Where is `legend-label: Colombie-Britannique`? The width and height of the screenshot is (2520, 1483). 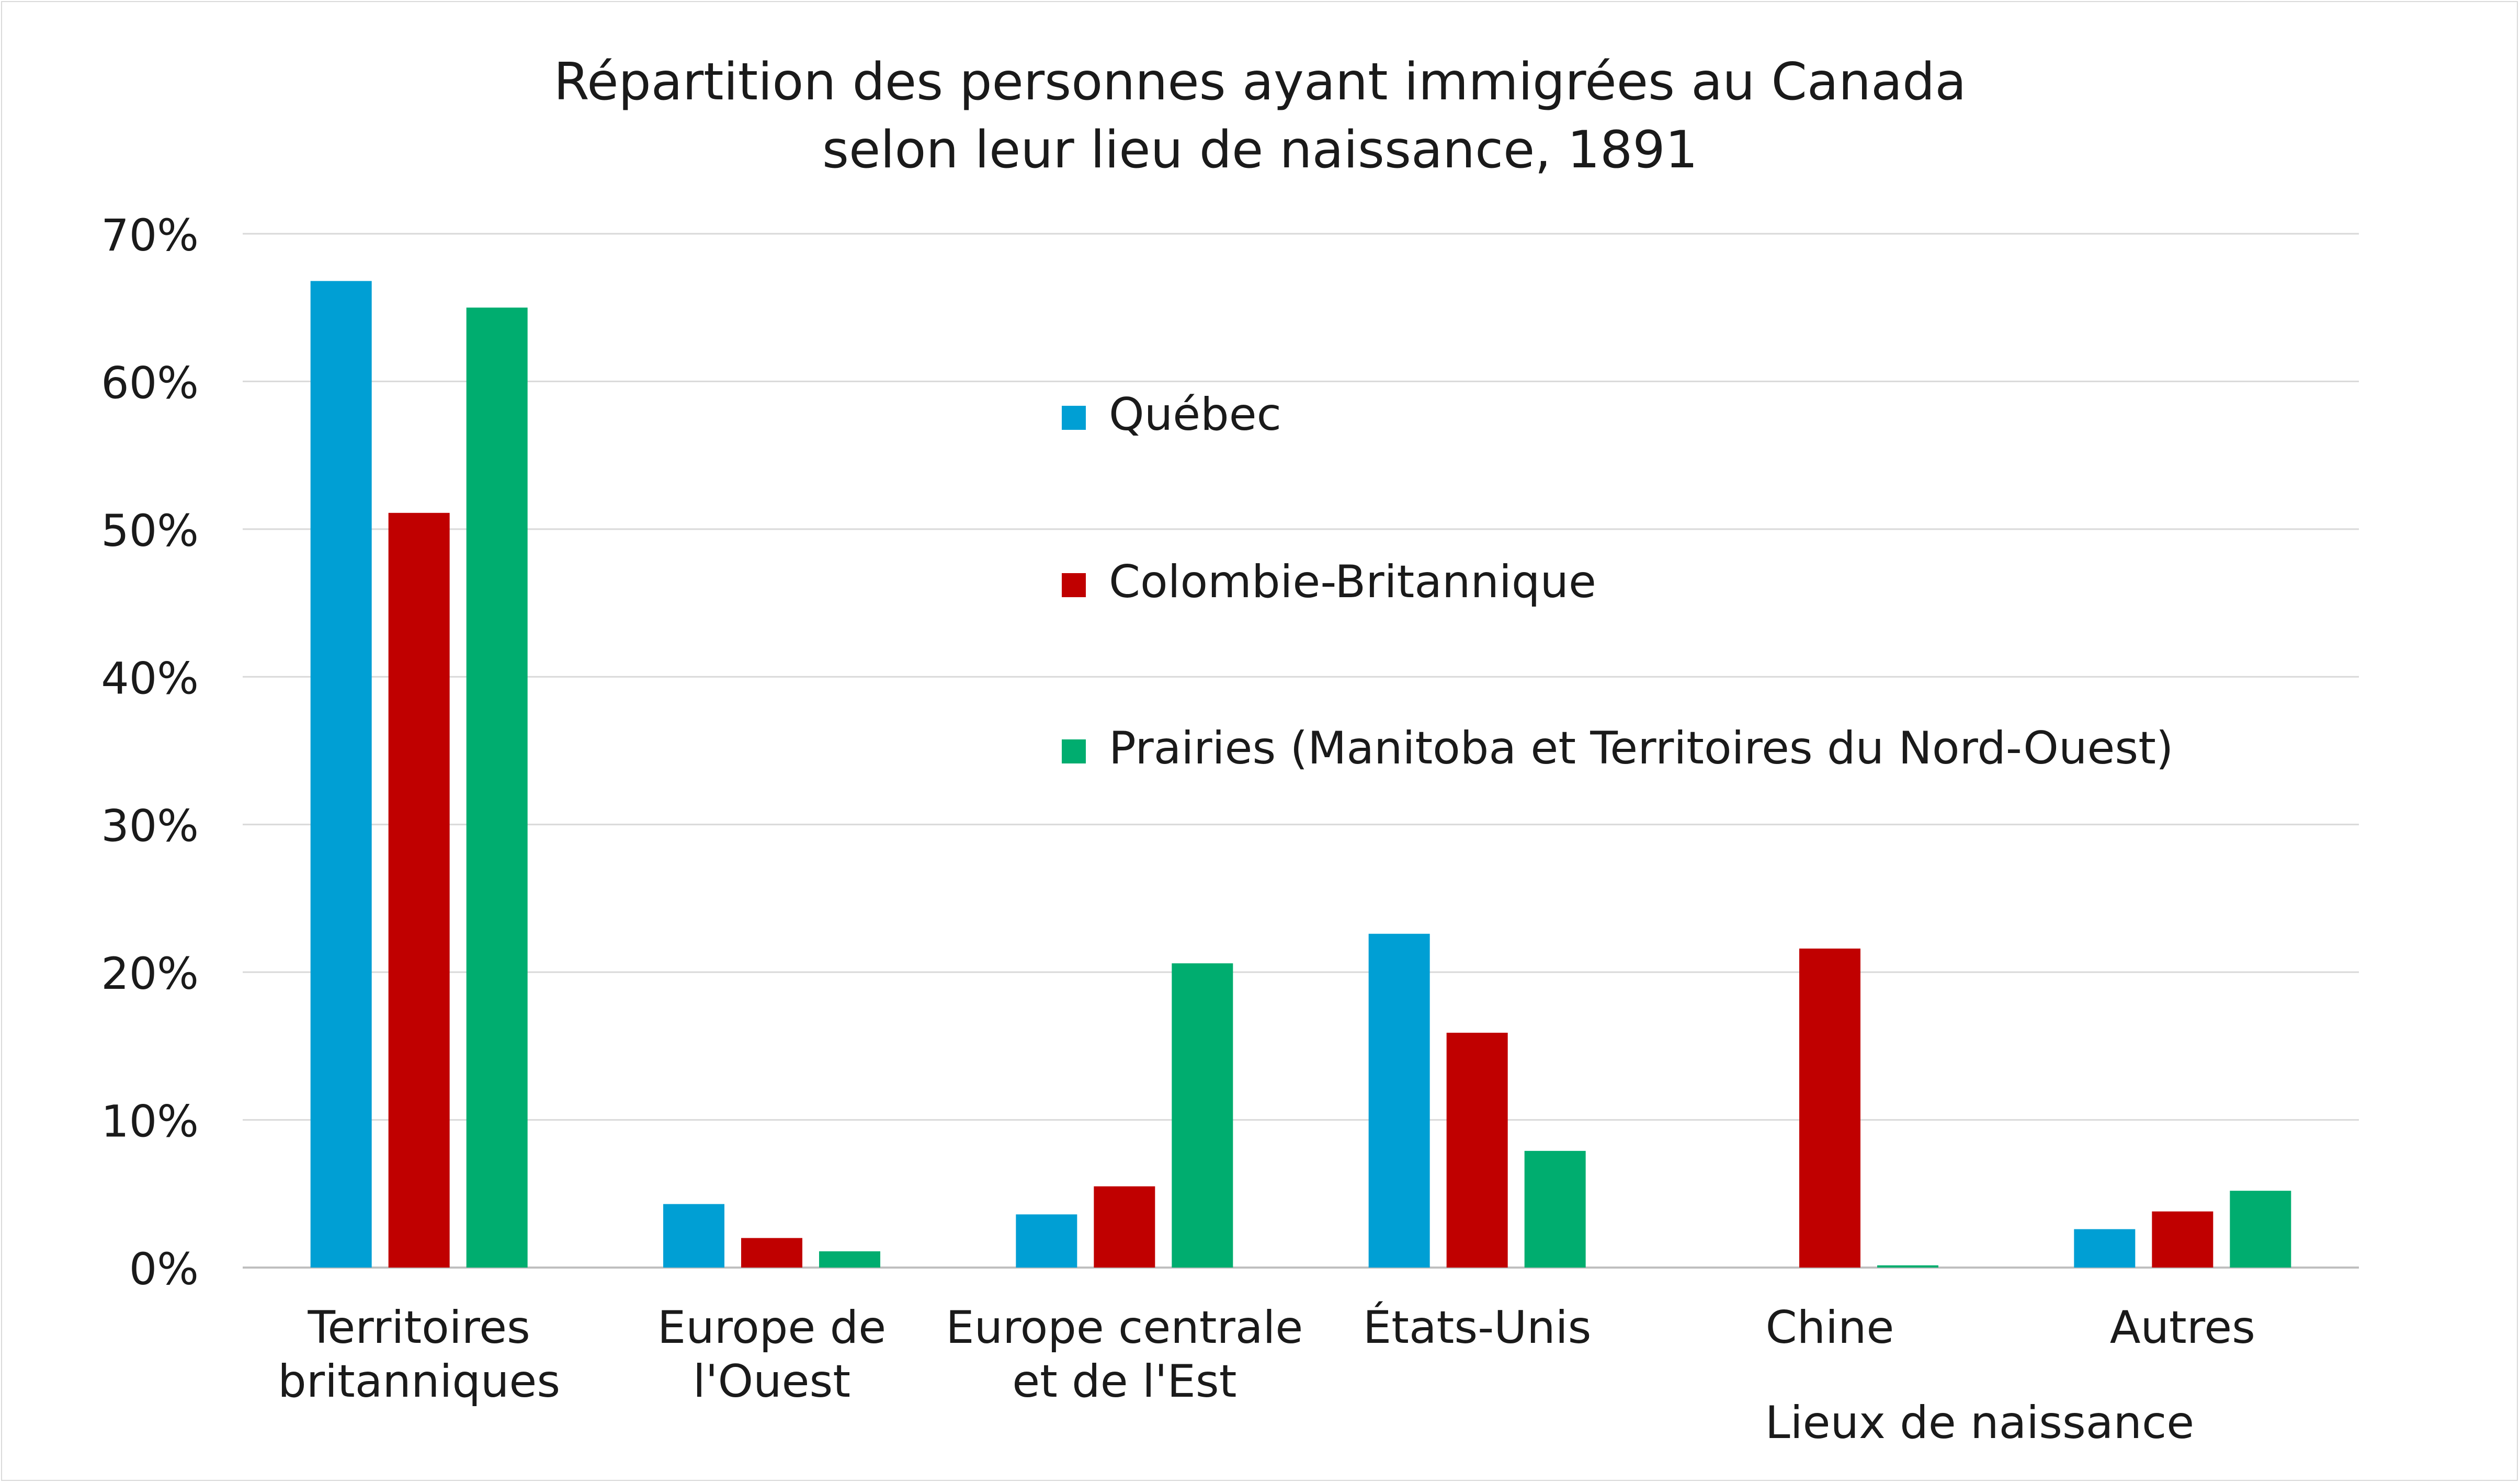
legend-label: Colombie-Britannique is located at coordinates (1353, 582).